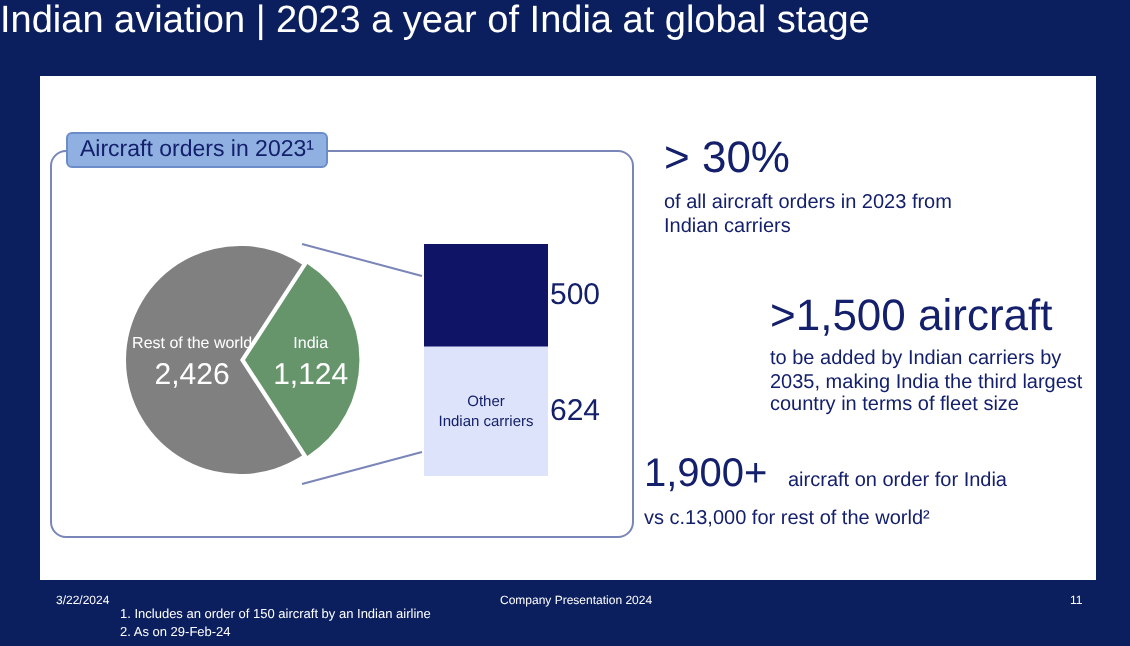  Describe the element at coordinates (575, 294) in the screenshot. I see `data-label: 500` at that location.